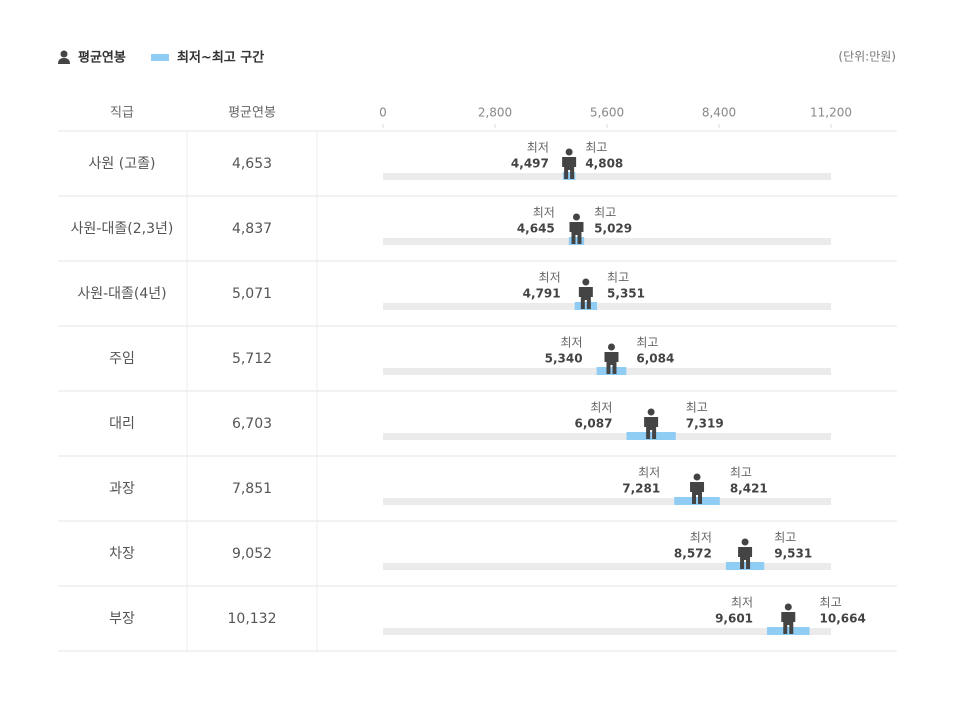  Describe the element at coordinates (564, 359) in the screenshot. I see `min-value: 5,340` at that location.